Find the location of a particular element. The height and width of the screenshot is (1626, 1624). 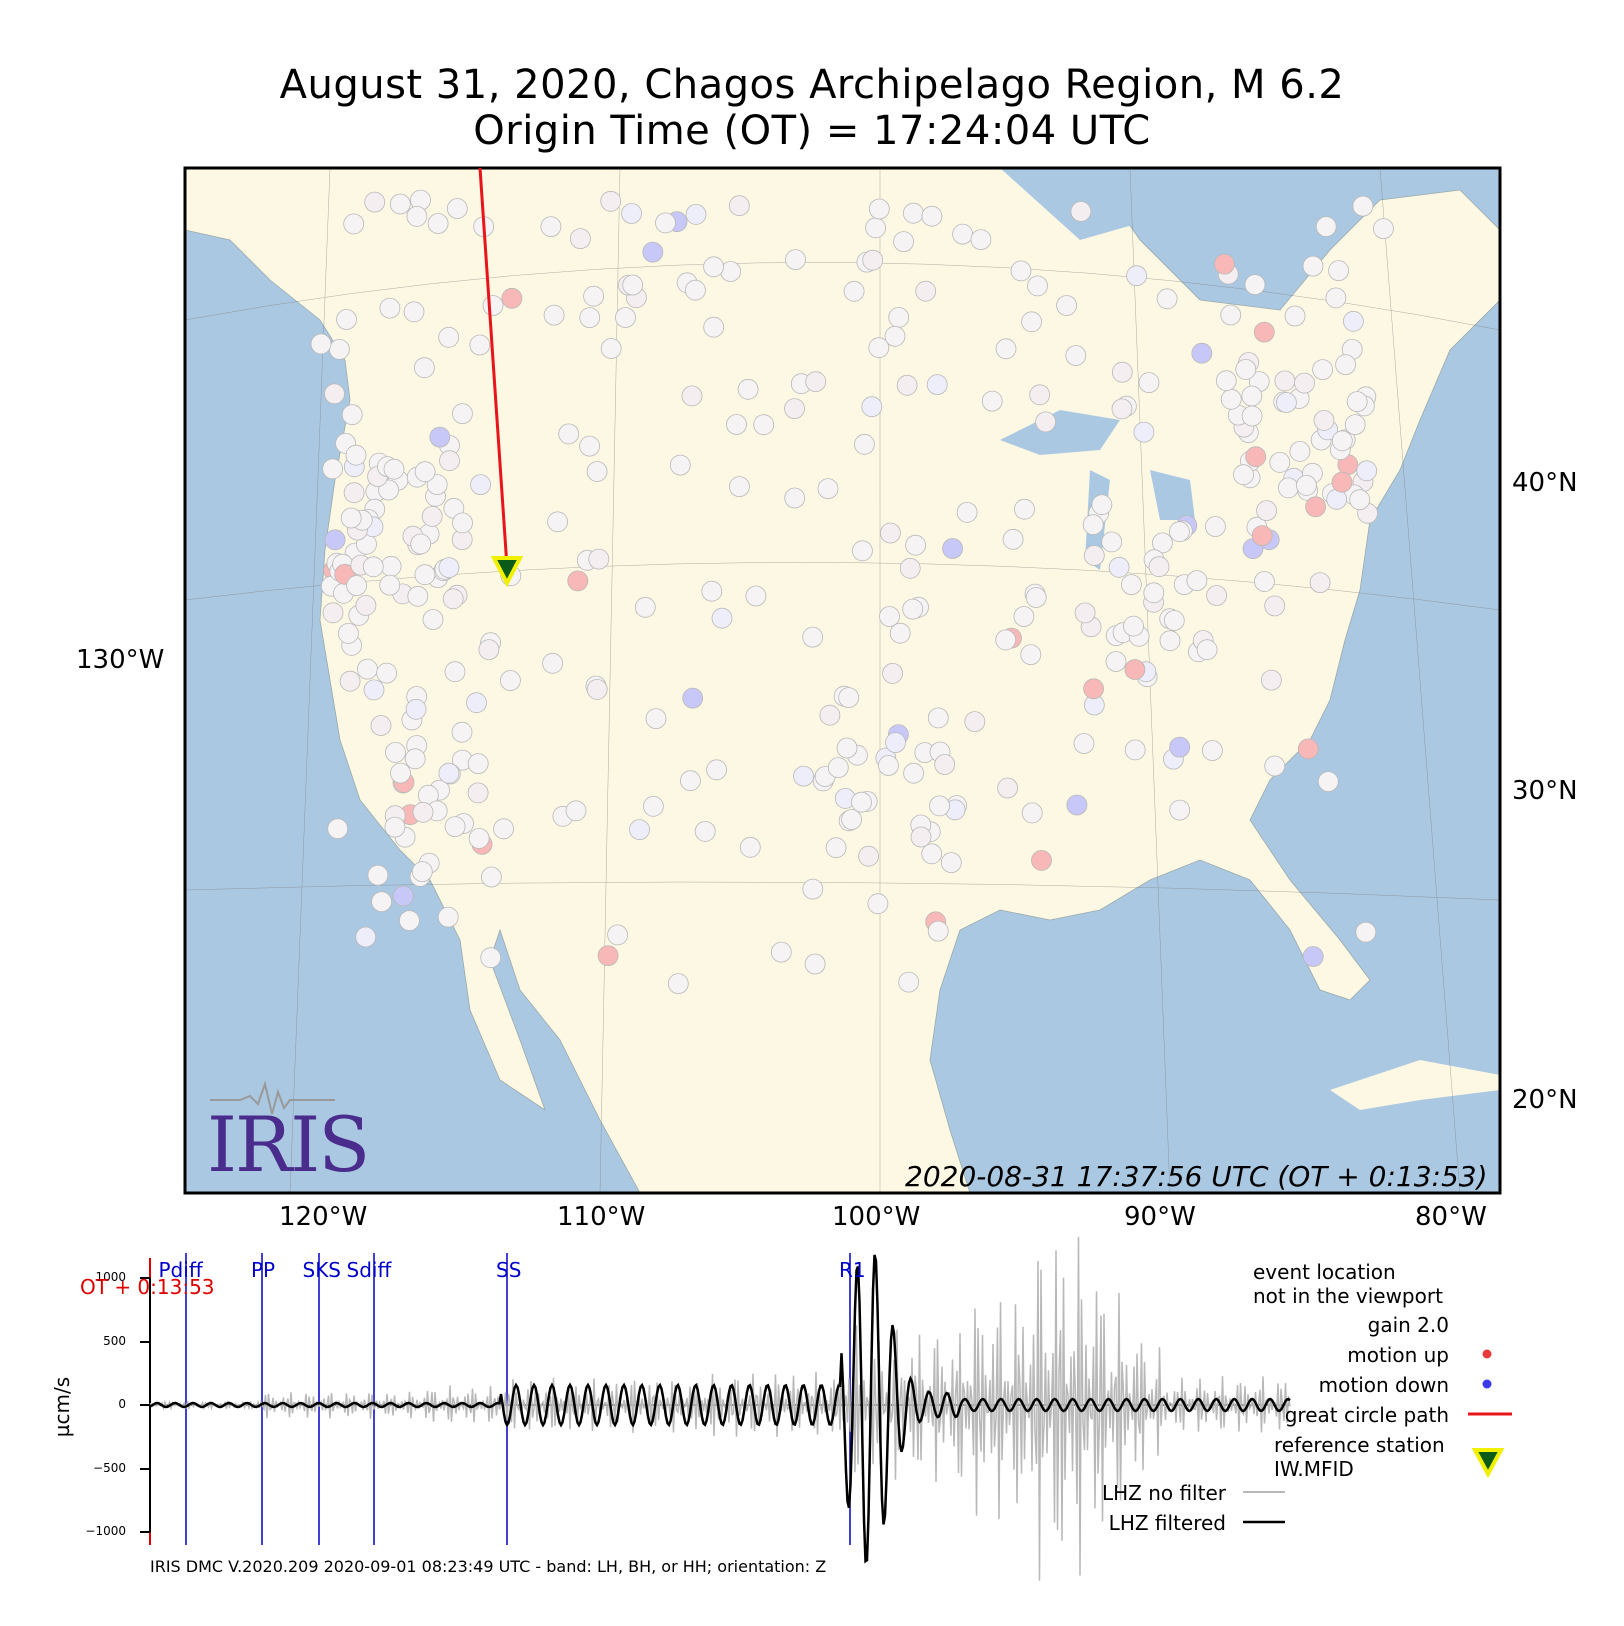

phase-label-sks: SKS is located at coordinates (322, 1270).